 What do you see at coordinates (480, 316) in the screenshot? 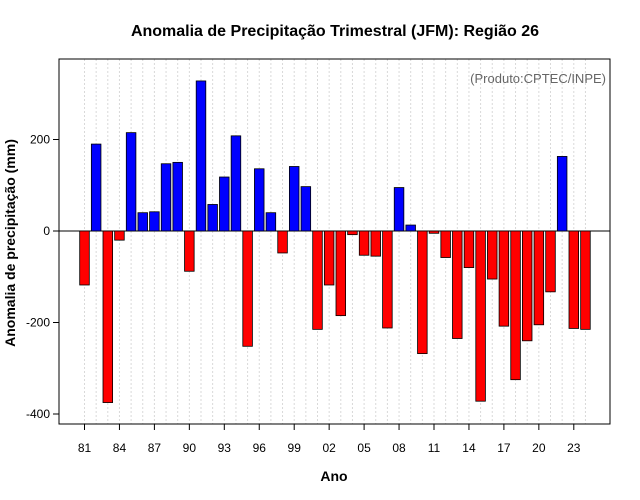
I see `bar-2015` at bounding box center [480, 316].